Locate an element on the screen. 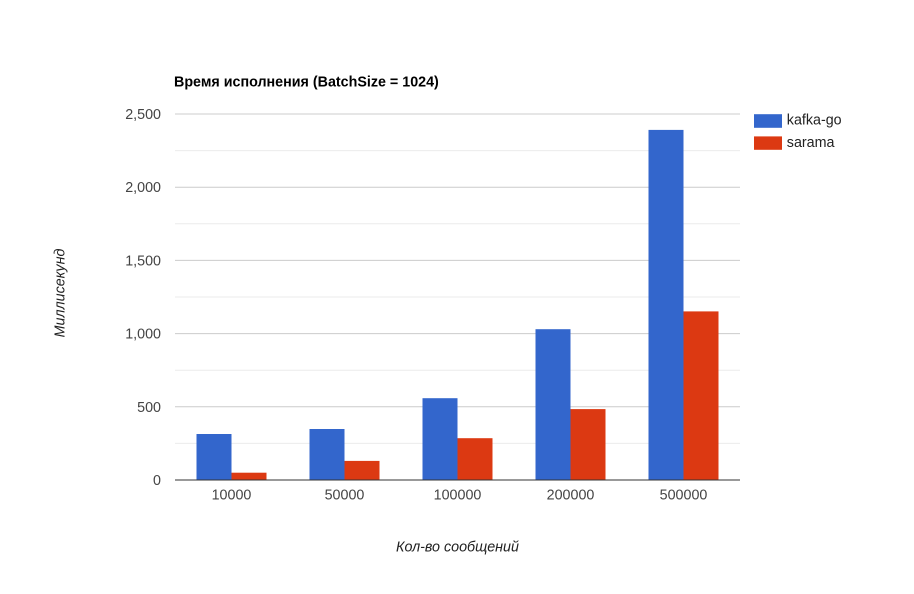 The image size is (914, 594). svg-text: 50000 is located at coordinates (345, 496).